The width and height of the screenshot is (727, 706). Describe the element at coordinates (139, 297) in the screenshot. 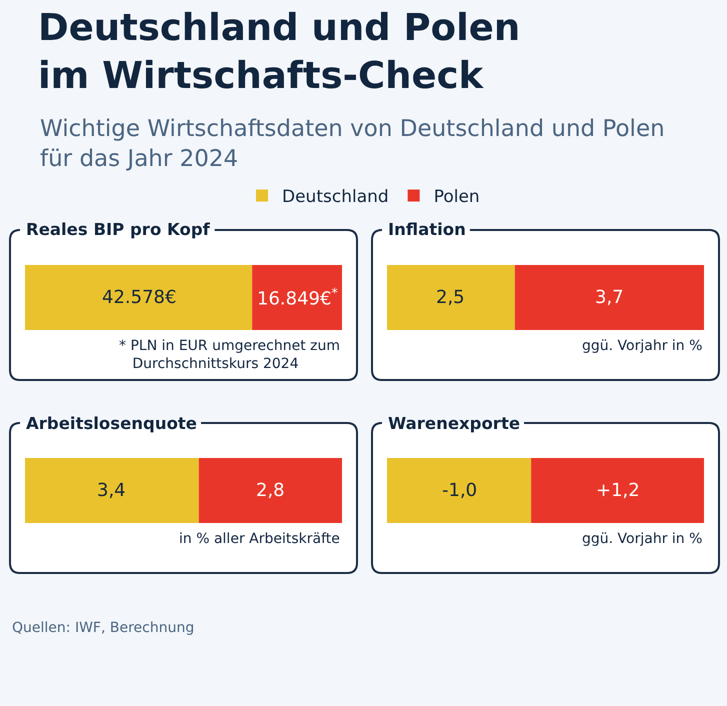

I see `data-label: 42.578€` at that location.